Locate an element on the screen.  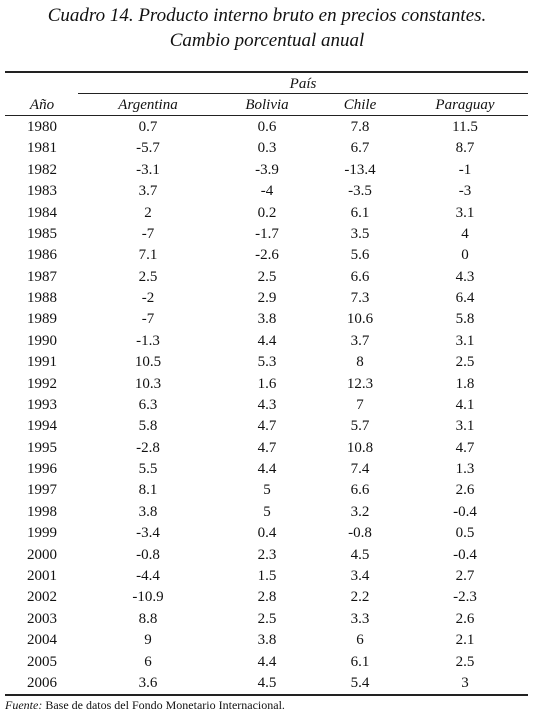
value-cell: -4.4 is located at coordinates (148, 575).